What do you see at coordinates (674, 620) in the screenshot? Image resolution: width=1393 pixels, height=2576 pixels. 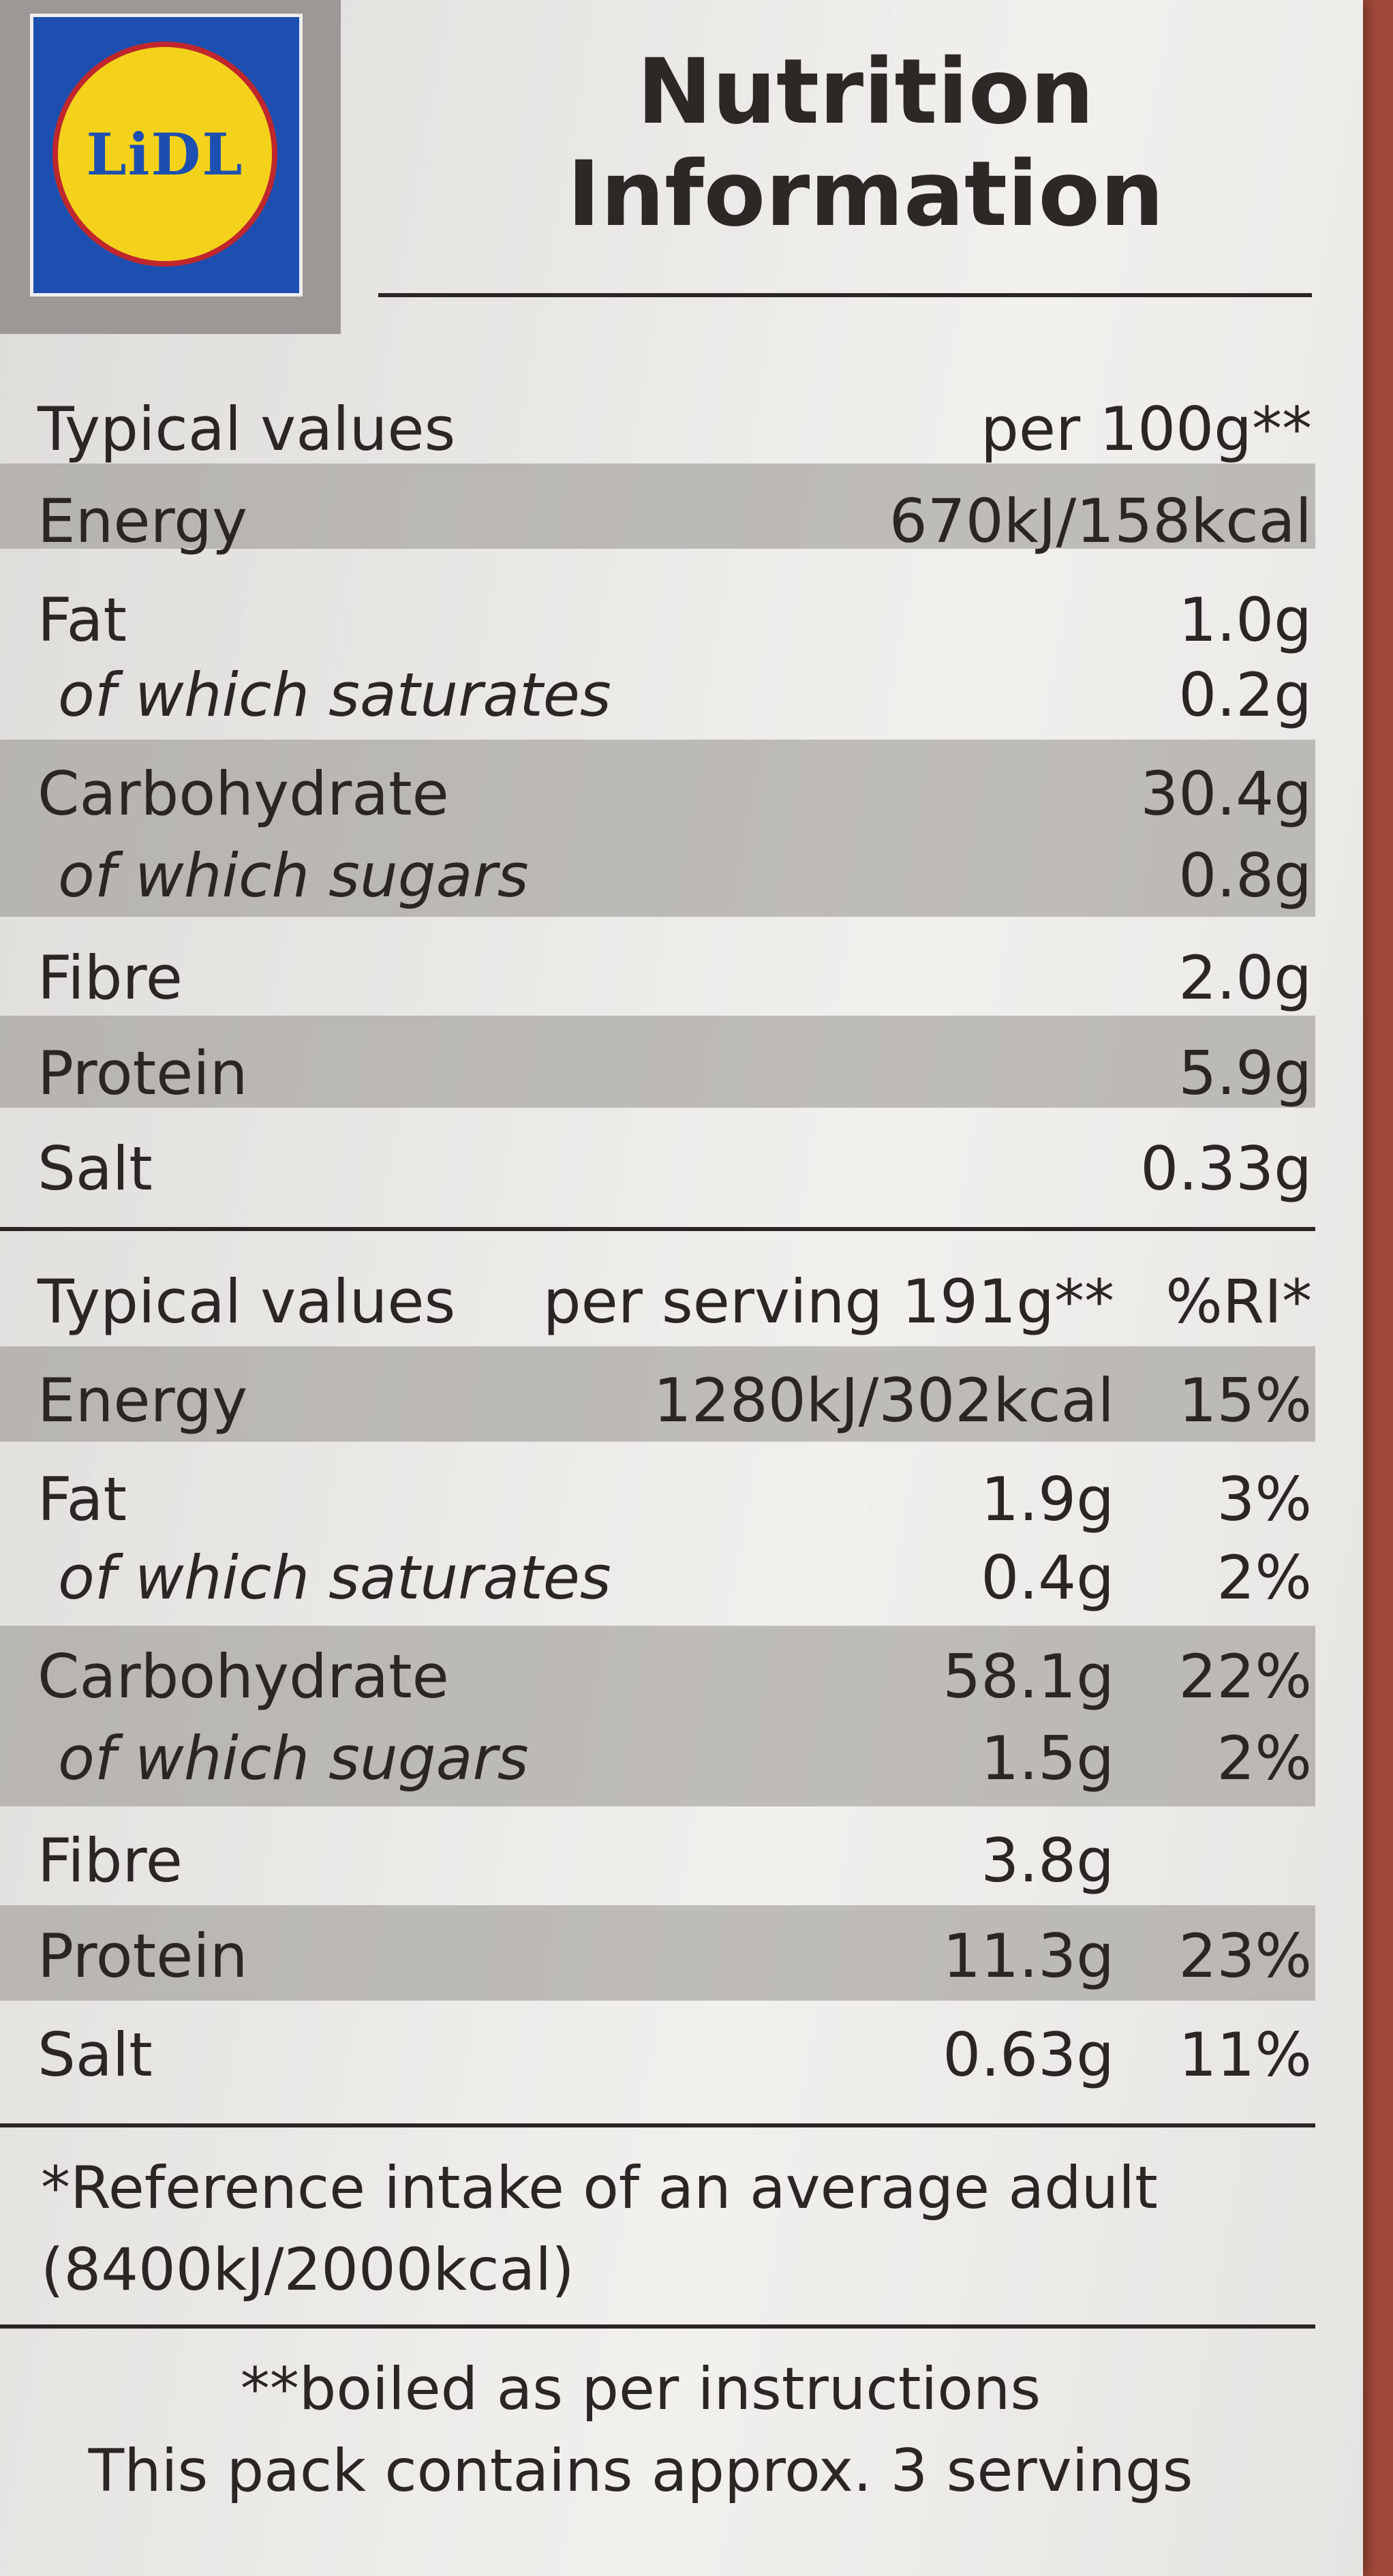 I see `table-row: Fat 1.0g` at bounding box center [674, 620].